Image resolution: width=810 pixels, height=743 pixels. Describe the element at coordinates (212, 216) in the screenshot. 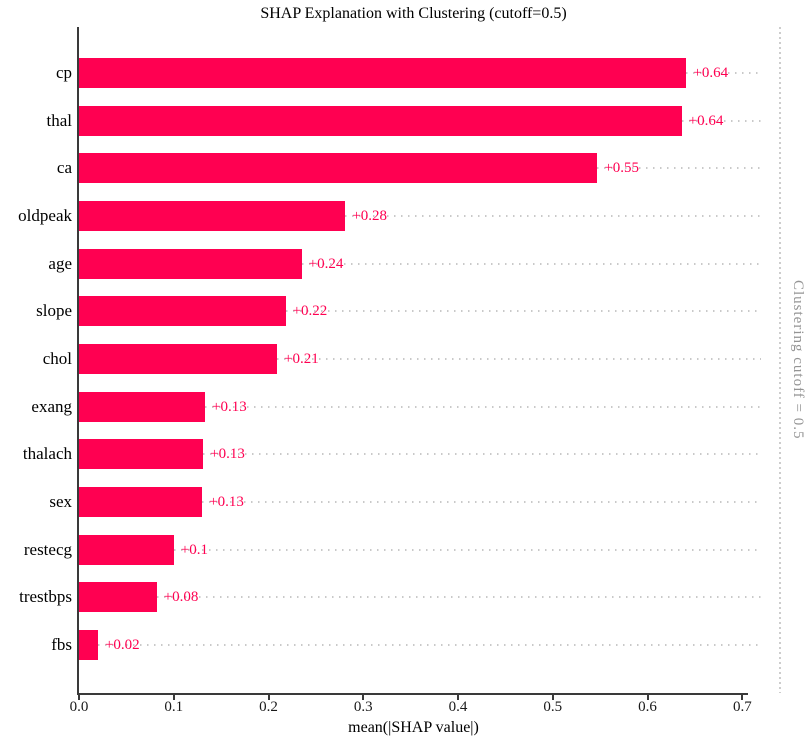

I see `bar-oldpeak` at that location.